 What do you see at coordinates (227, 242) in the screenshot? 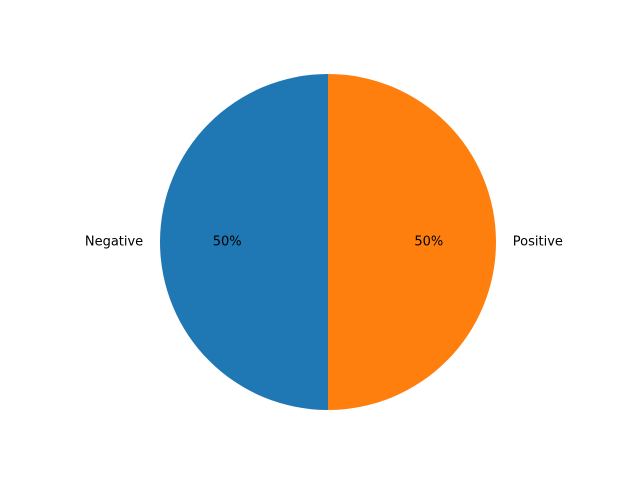
I see `percent-label-negative: 50%` at bounding box center [227, 242].